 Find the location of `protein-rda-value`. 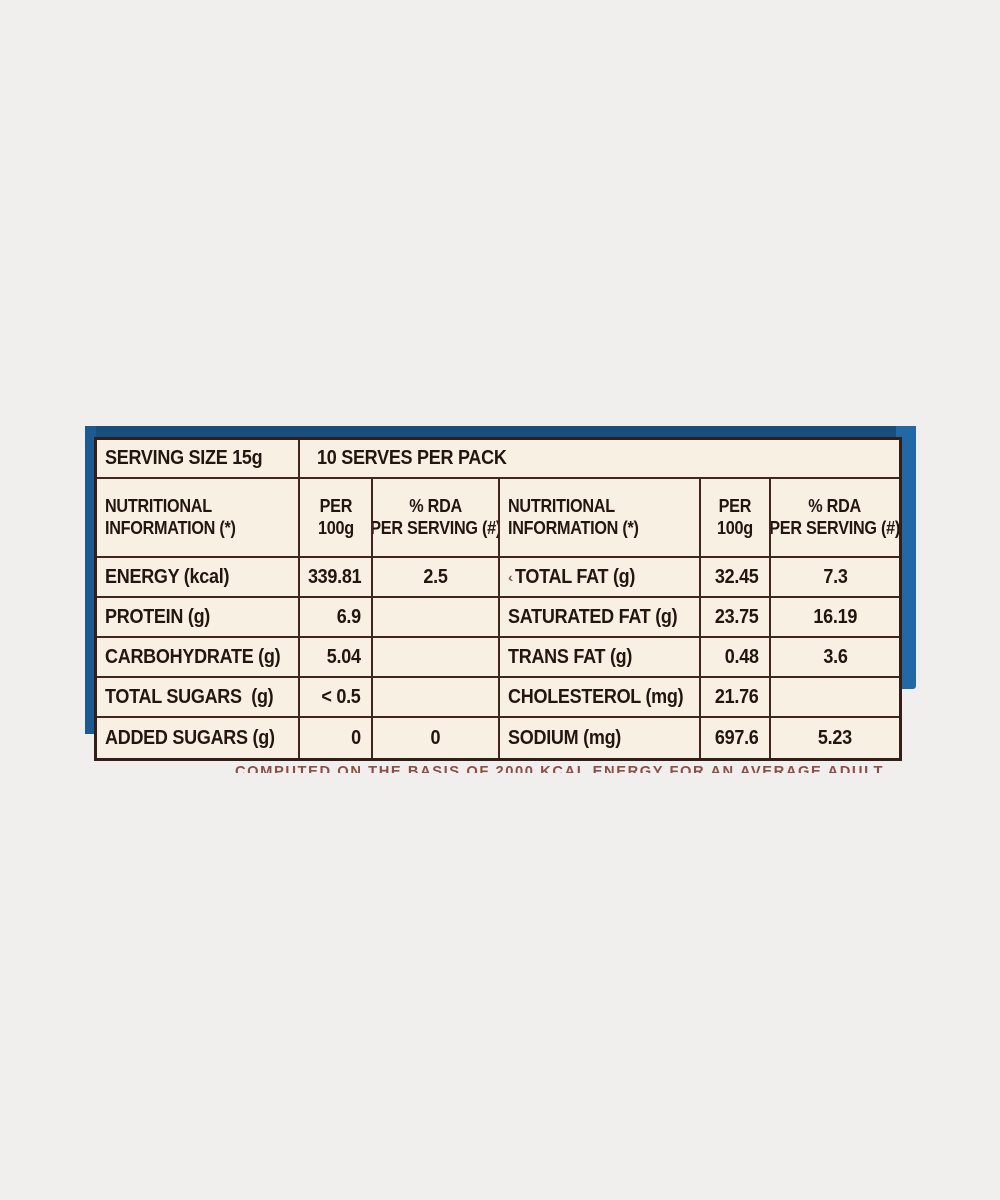

protein-rda-value is located at coordinates (436, 618).